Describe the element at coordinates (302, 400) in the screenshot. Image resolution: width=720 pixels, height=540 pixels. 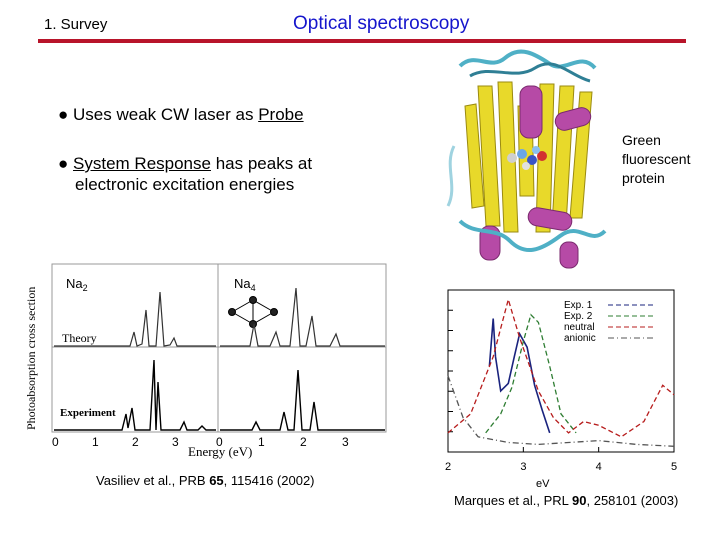
I see `experiment-curve-na4` at that location.